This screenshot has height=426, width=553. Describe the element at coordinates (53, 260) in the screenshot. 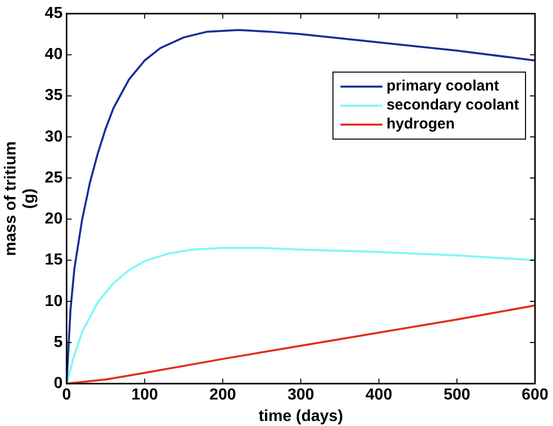

I see `y-tick-label: 15` at that location.